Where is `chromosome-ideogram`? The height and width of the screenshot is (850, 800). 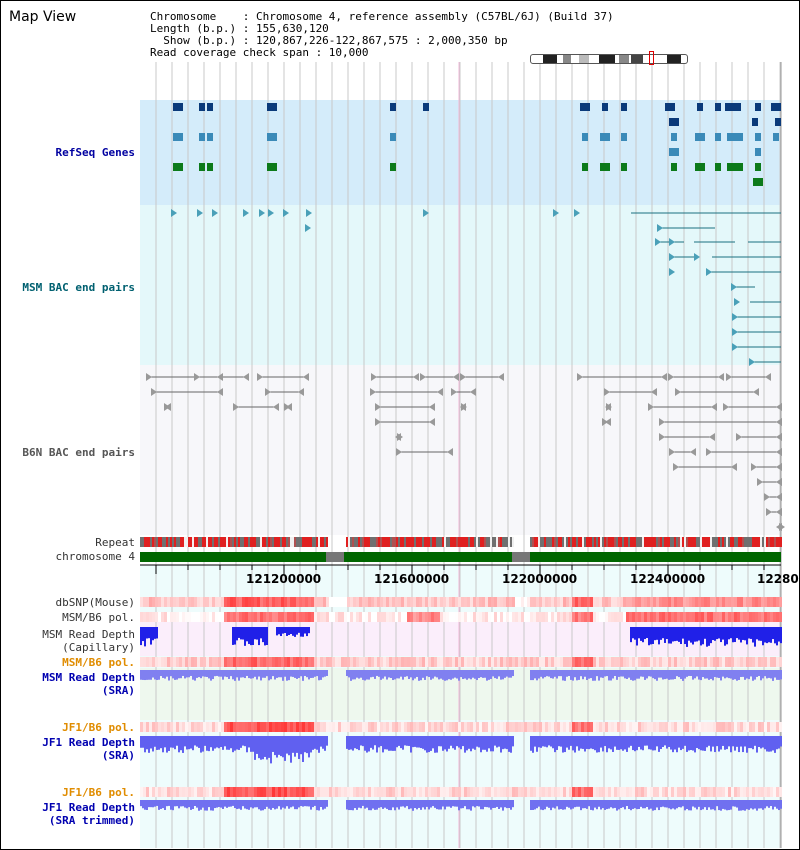 chromosome-ideogram is located at coordinates (609, 59).